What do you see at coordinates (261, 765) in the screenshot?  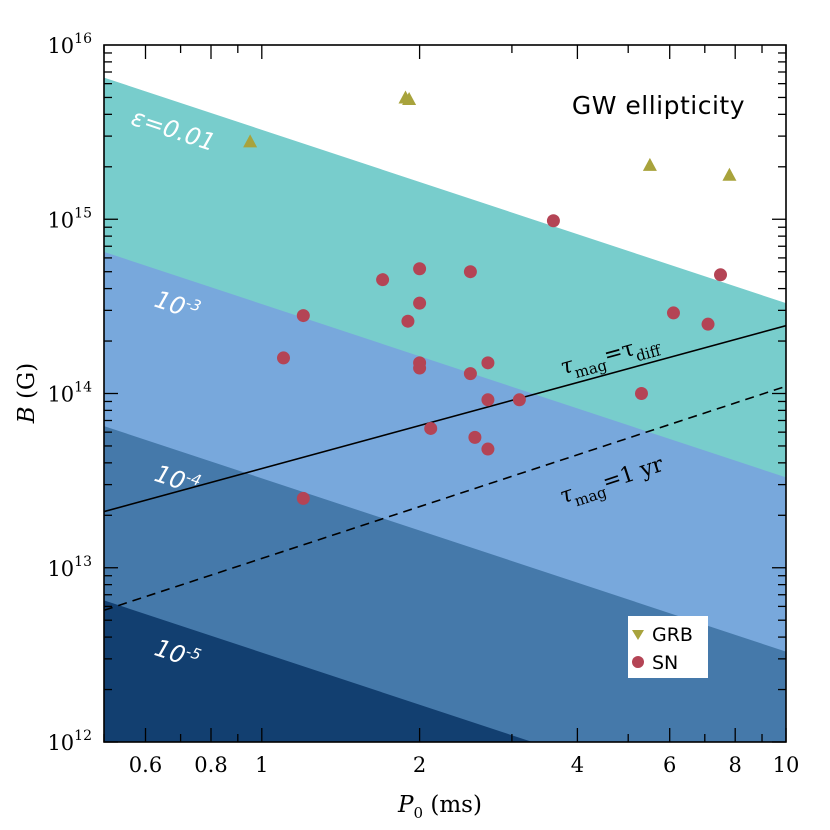 I see `x-tick-label-2: 1` at bounding box center [261, 765].